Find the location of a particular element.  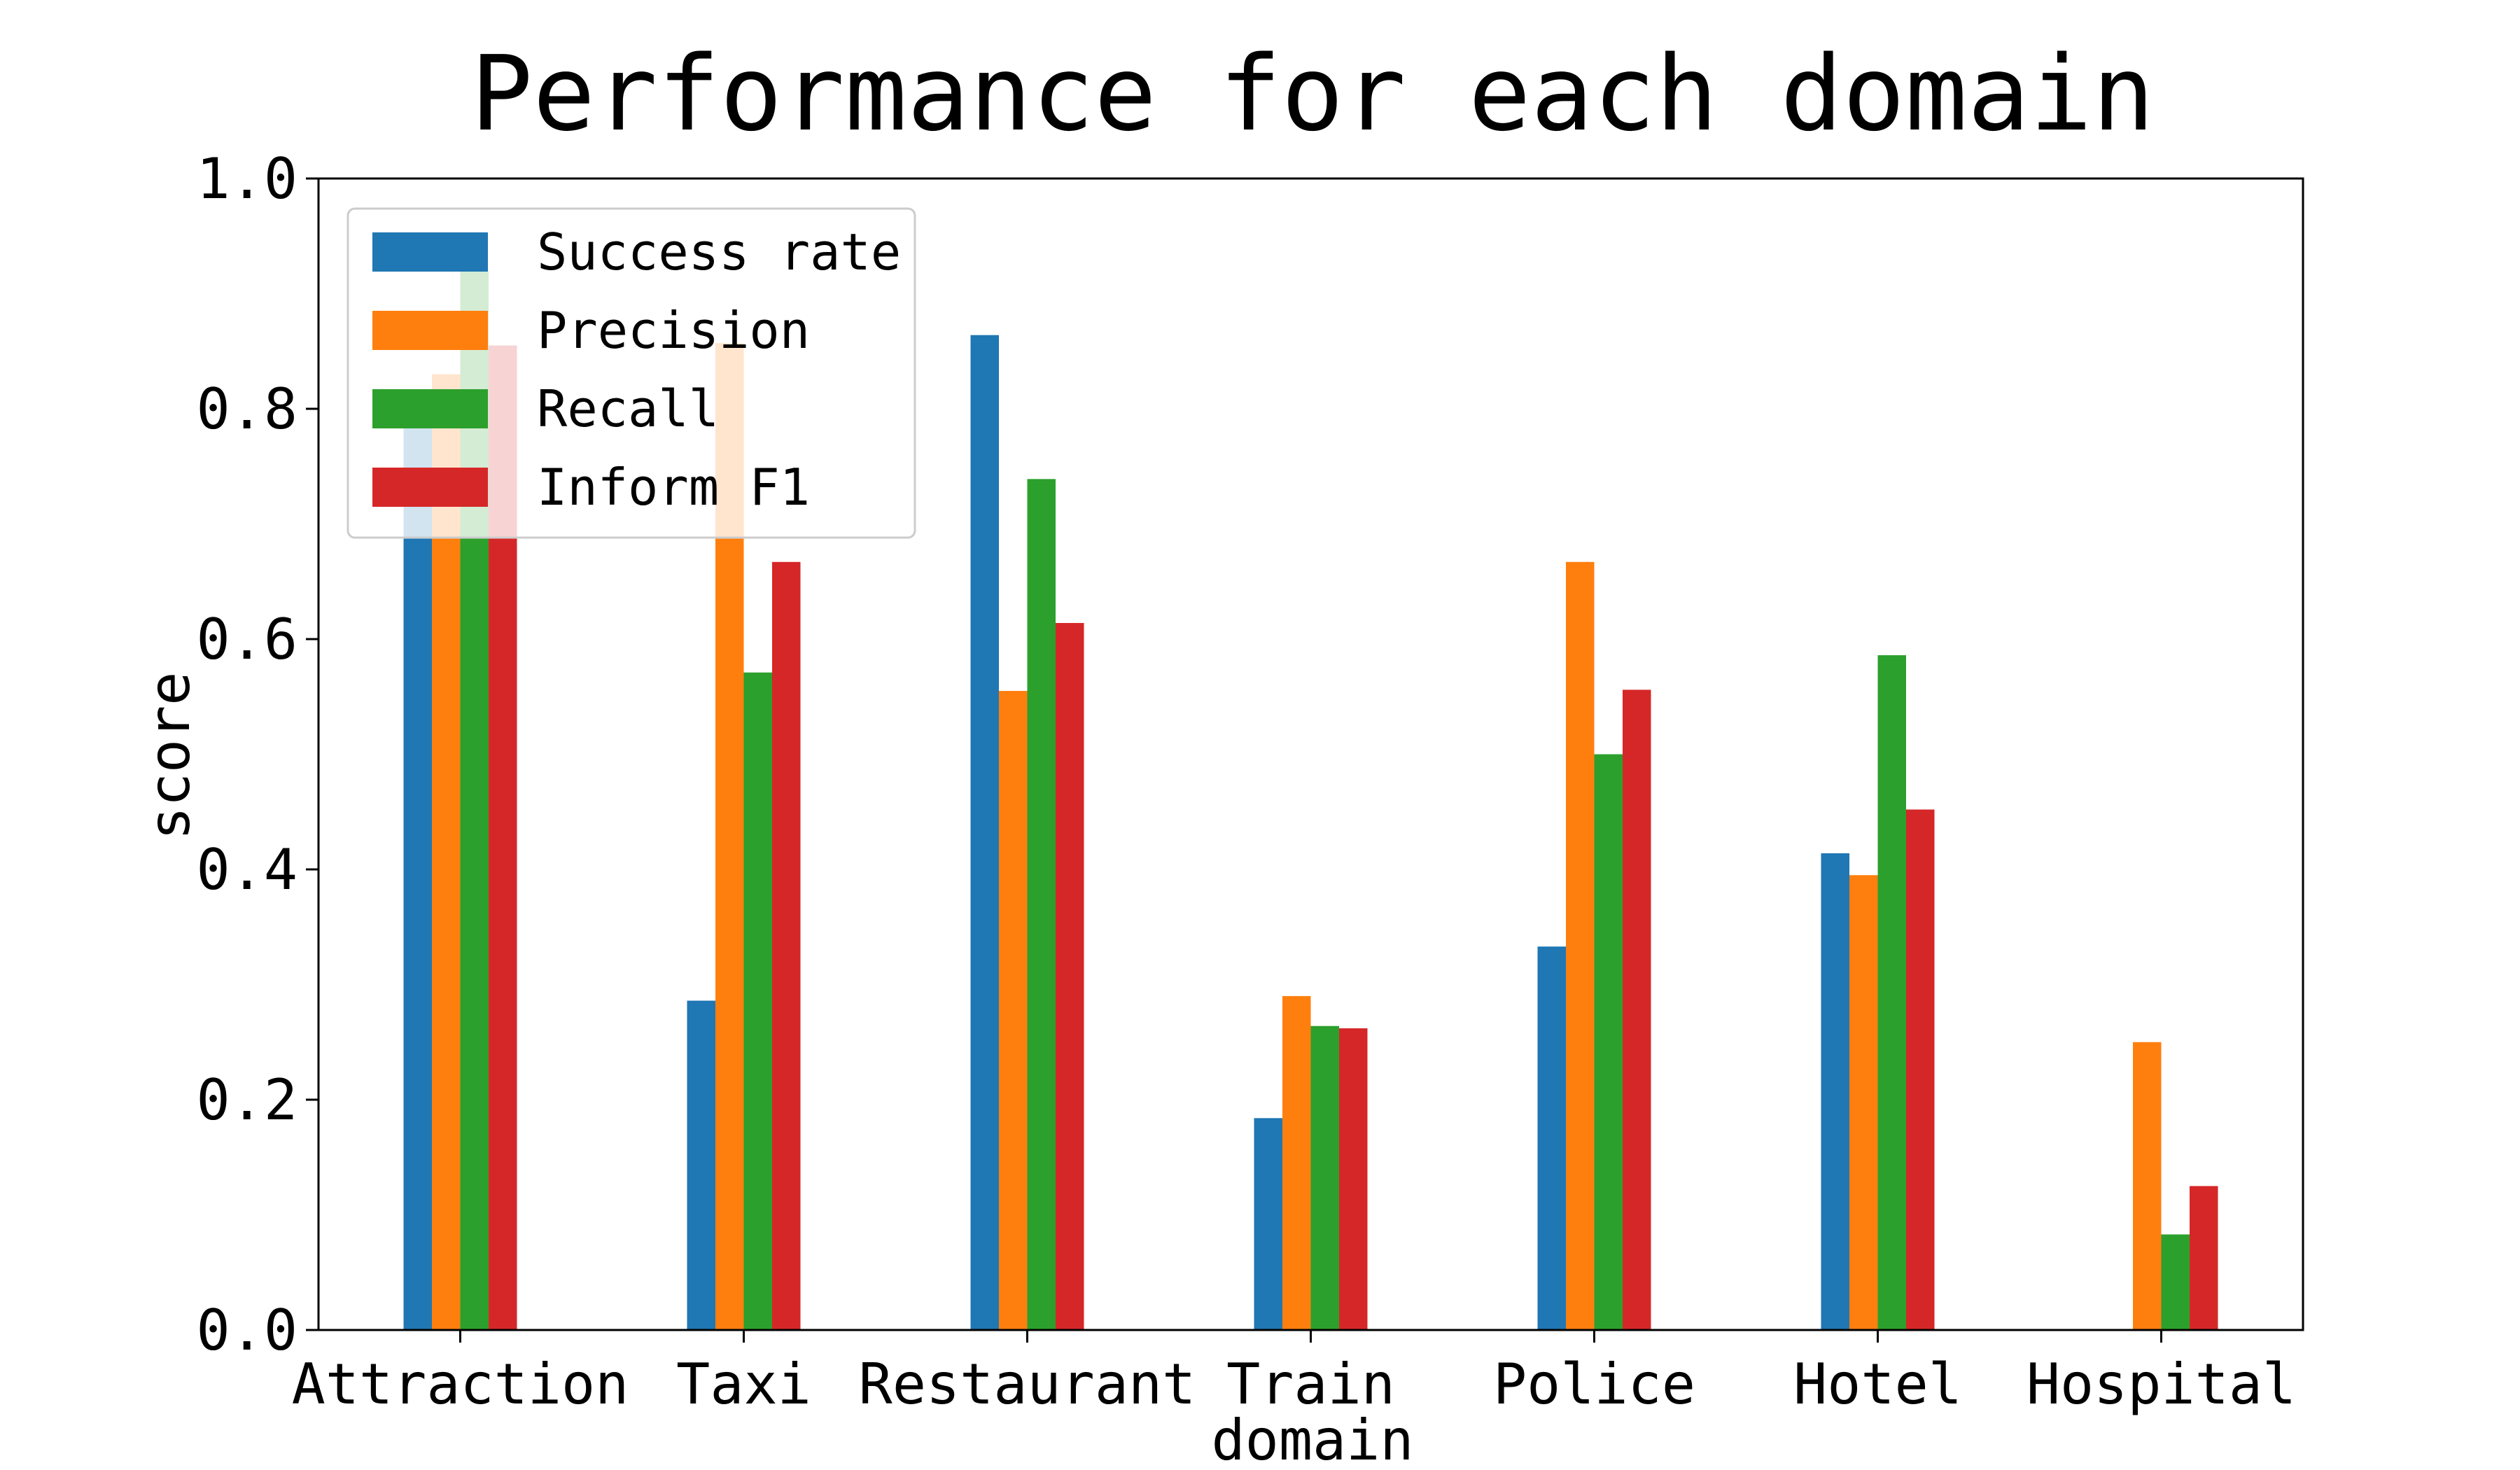

bar-restaurant-recall is located at coordinates (1041, 904).